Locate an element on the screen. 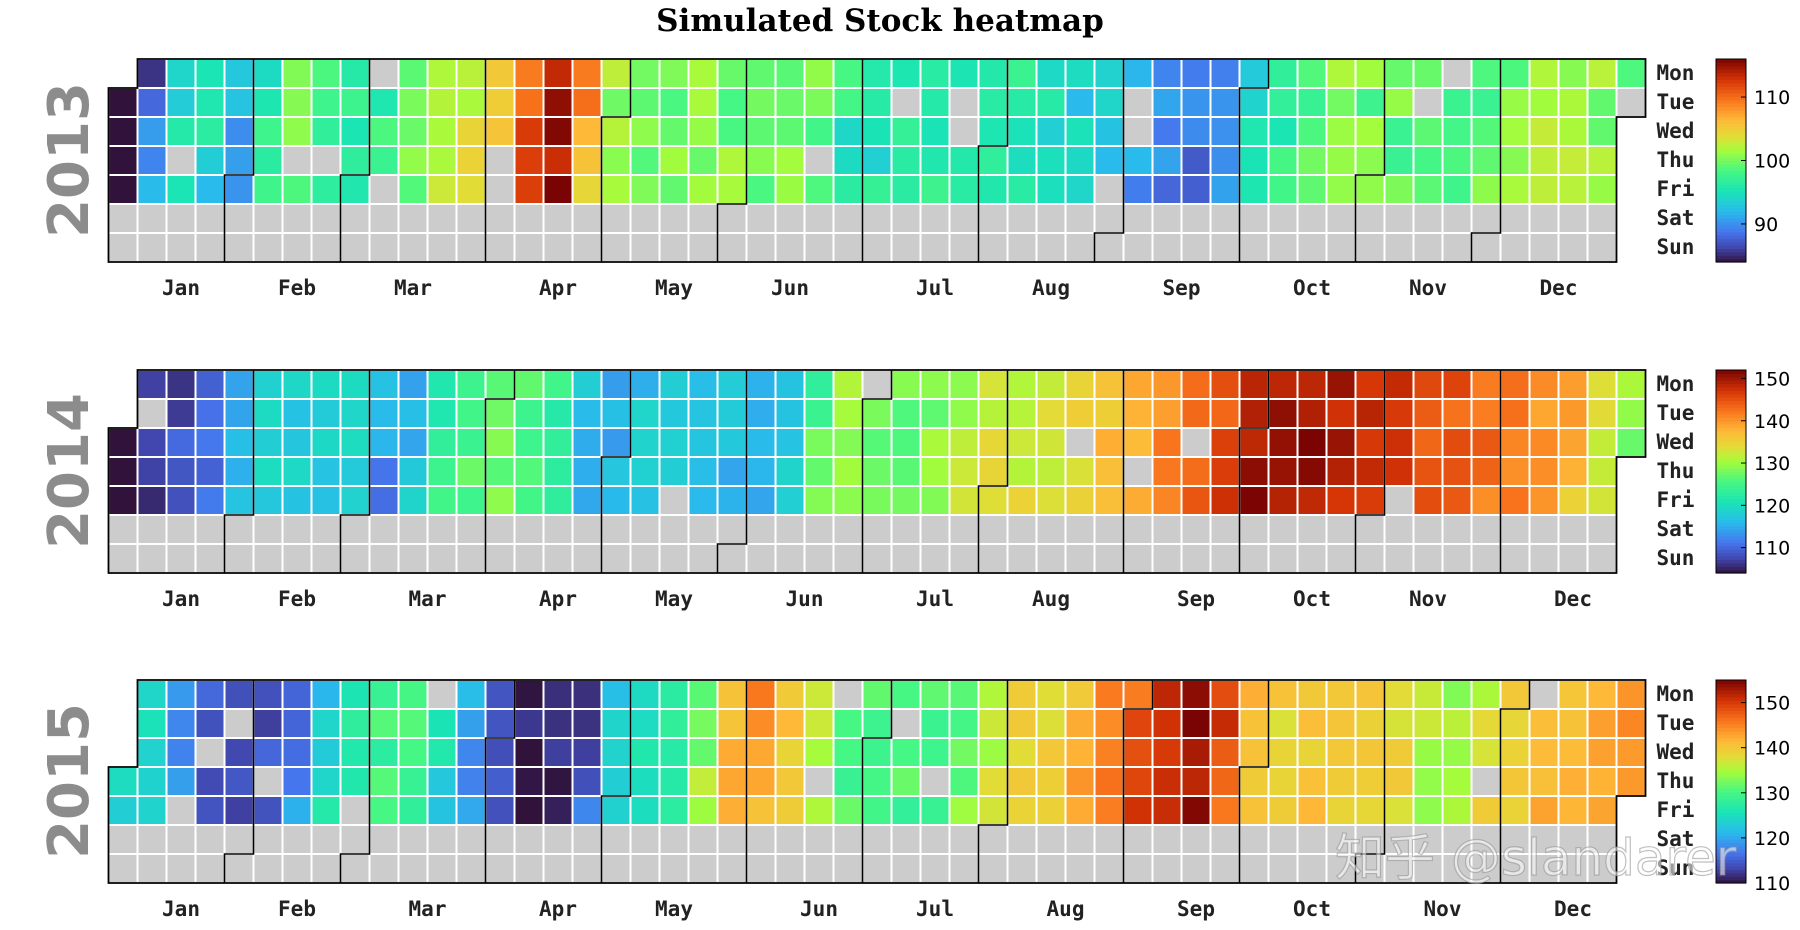 Image resolution: width=1800 pixels, height=930 pixels. weekday-label: Sun is located at coordinates (1676, 247).